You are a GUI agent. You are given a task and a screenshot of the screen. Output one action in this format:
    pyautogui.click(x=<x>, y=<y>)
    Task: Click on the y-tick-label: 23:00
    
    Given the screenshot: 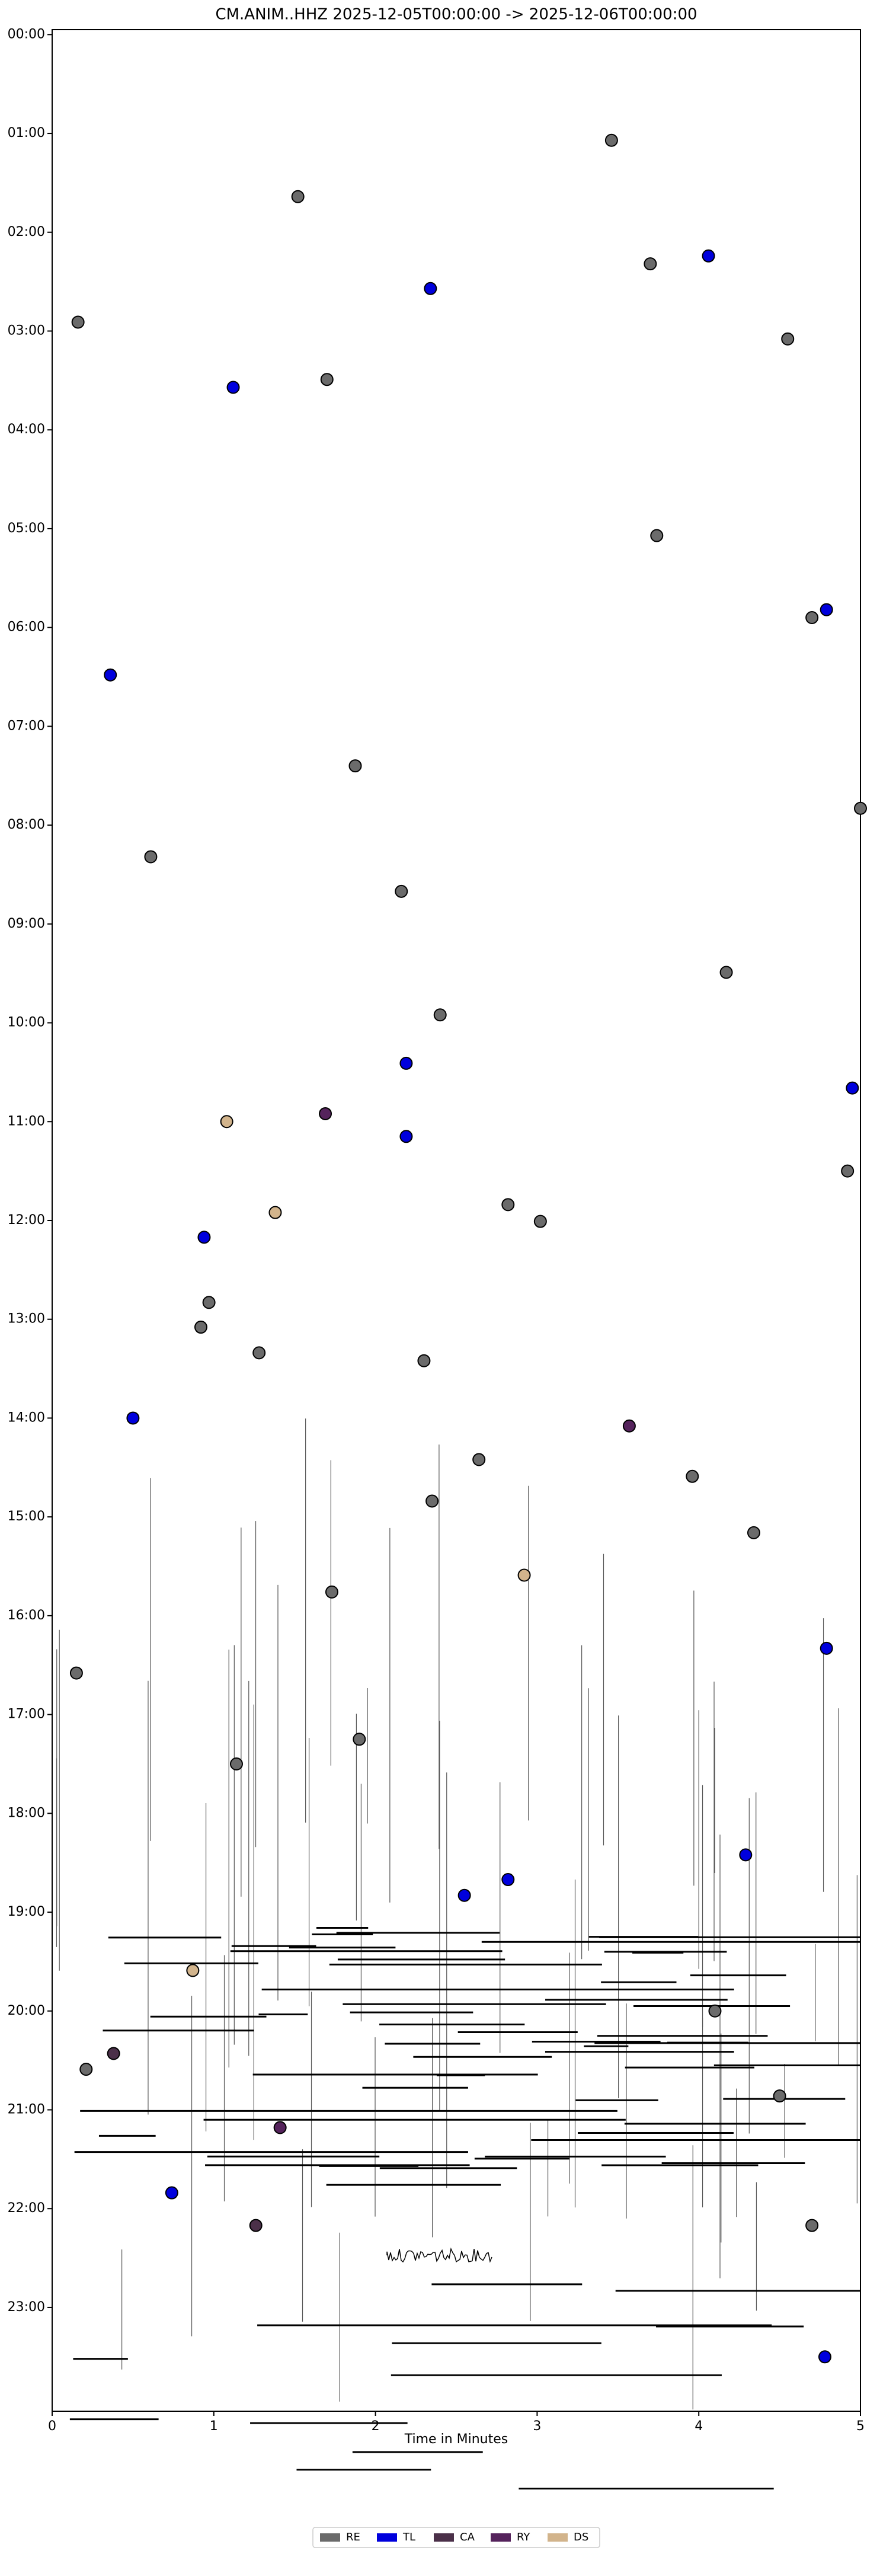 What is the action you would take?
    pyautogui.click(x=26, y=2307)
    